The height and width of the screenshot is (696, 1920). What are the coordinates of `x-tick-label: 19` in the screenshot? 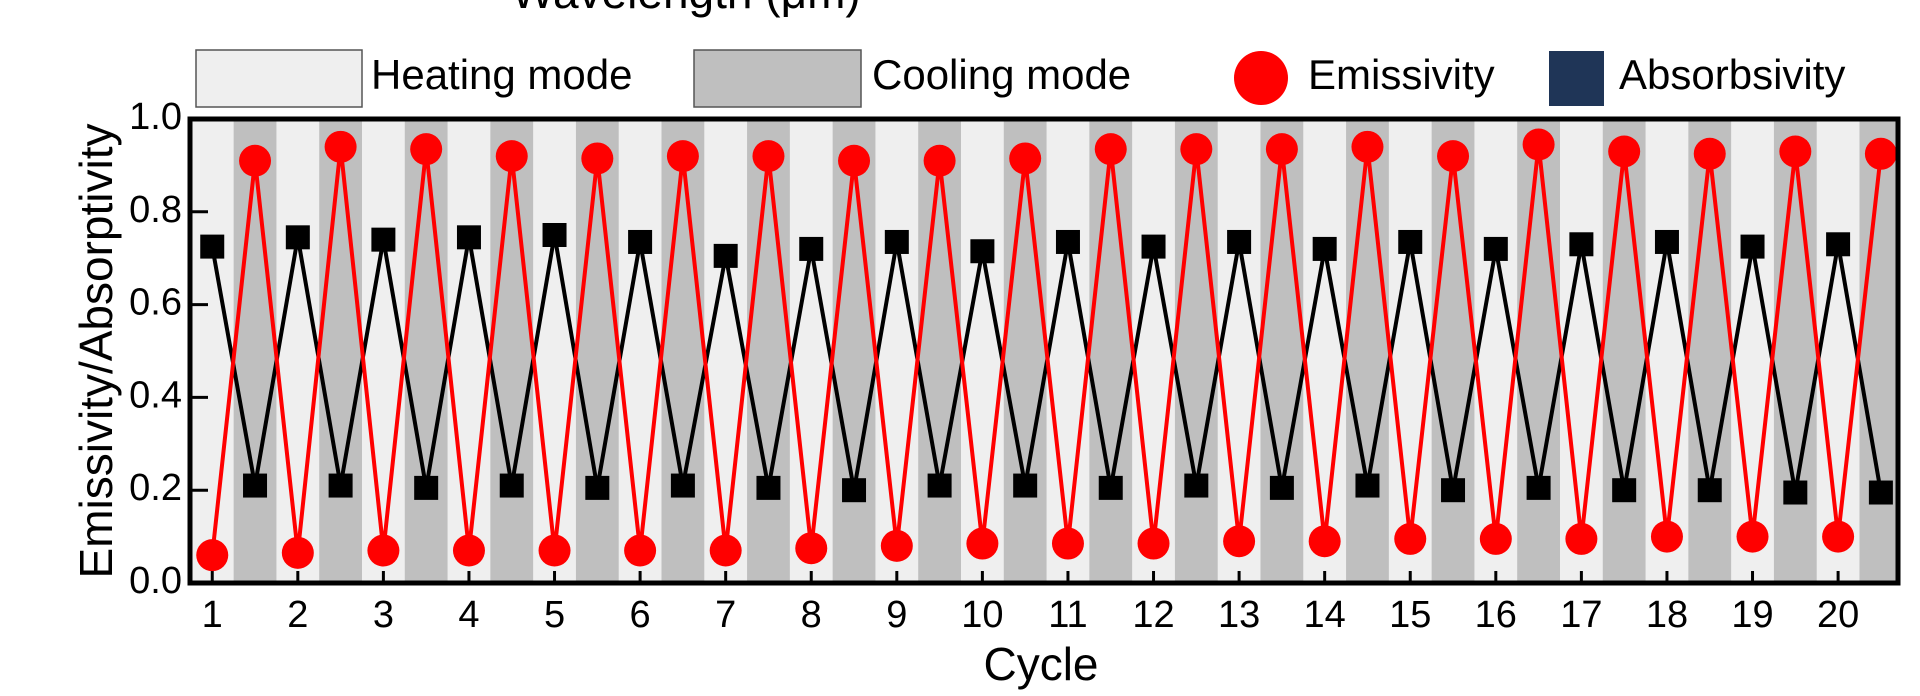 It's located at (1752, 615).